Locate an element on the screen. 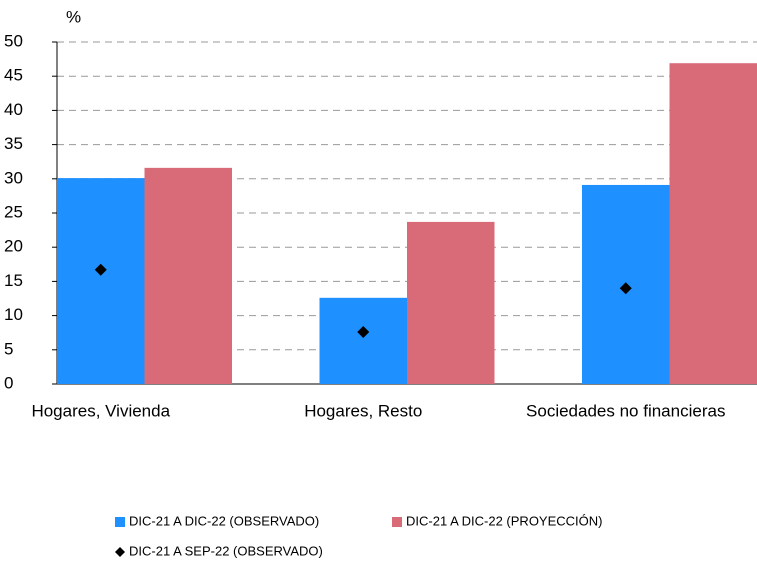  y-tick-label: 35 is located at coordinates (13, 143).